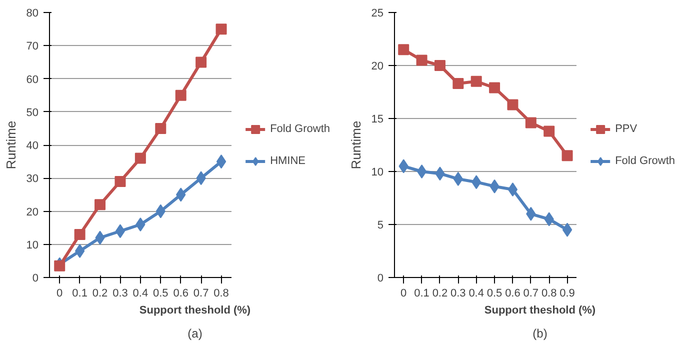 This screenshot has height=352, width=690. I want to click on y-tick-label: 30, so click(32, 179).